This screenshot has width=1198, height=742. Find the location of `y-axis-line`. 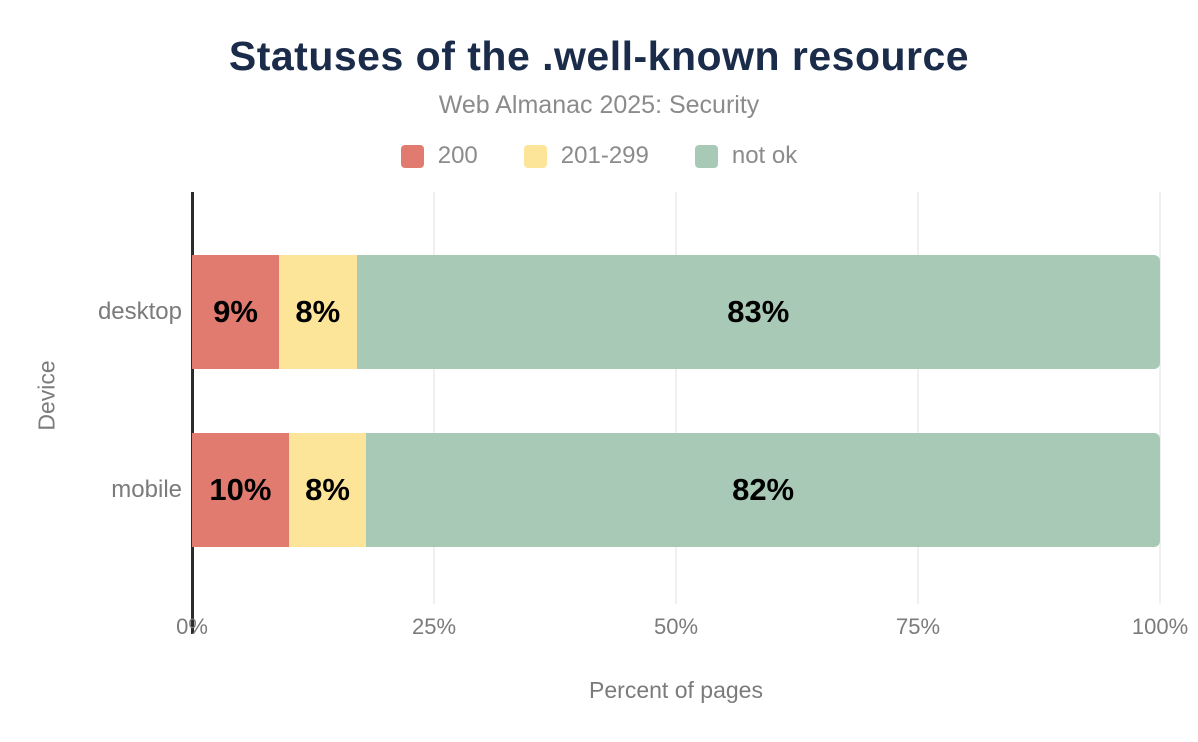

y-axis-line is located at coordinates (192, 413).